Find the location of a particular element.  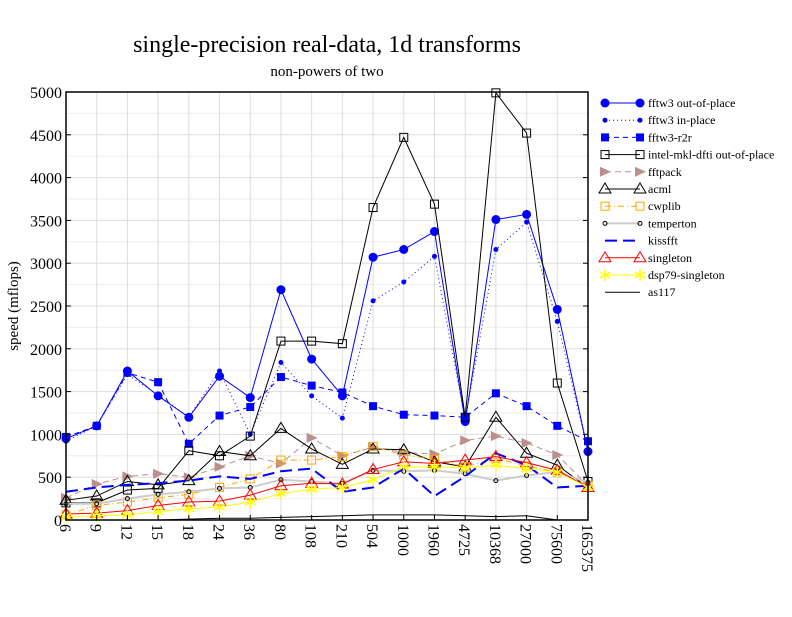

x-tick-label: 18 is located at coordinates (187, 532).